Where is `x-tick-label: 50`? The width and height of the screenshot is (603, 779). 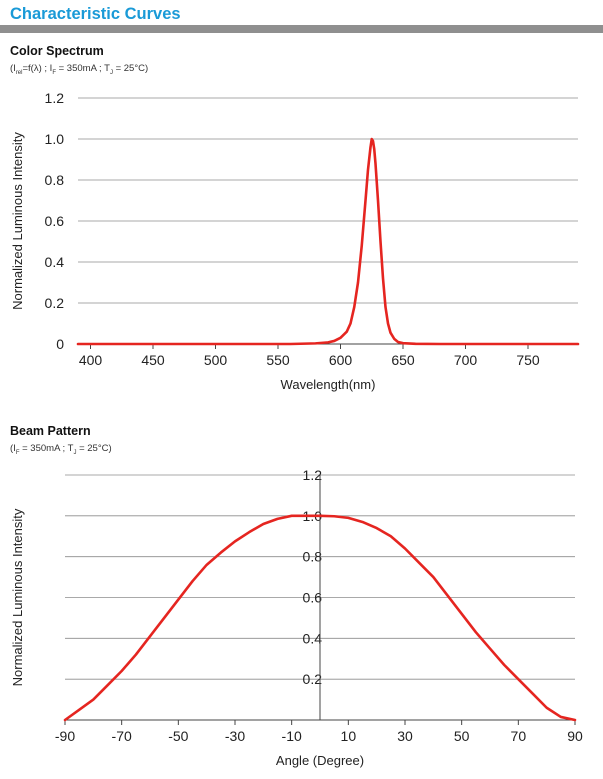 x-tick-label: 50 is located at coordinates (462, 736).